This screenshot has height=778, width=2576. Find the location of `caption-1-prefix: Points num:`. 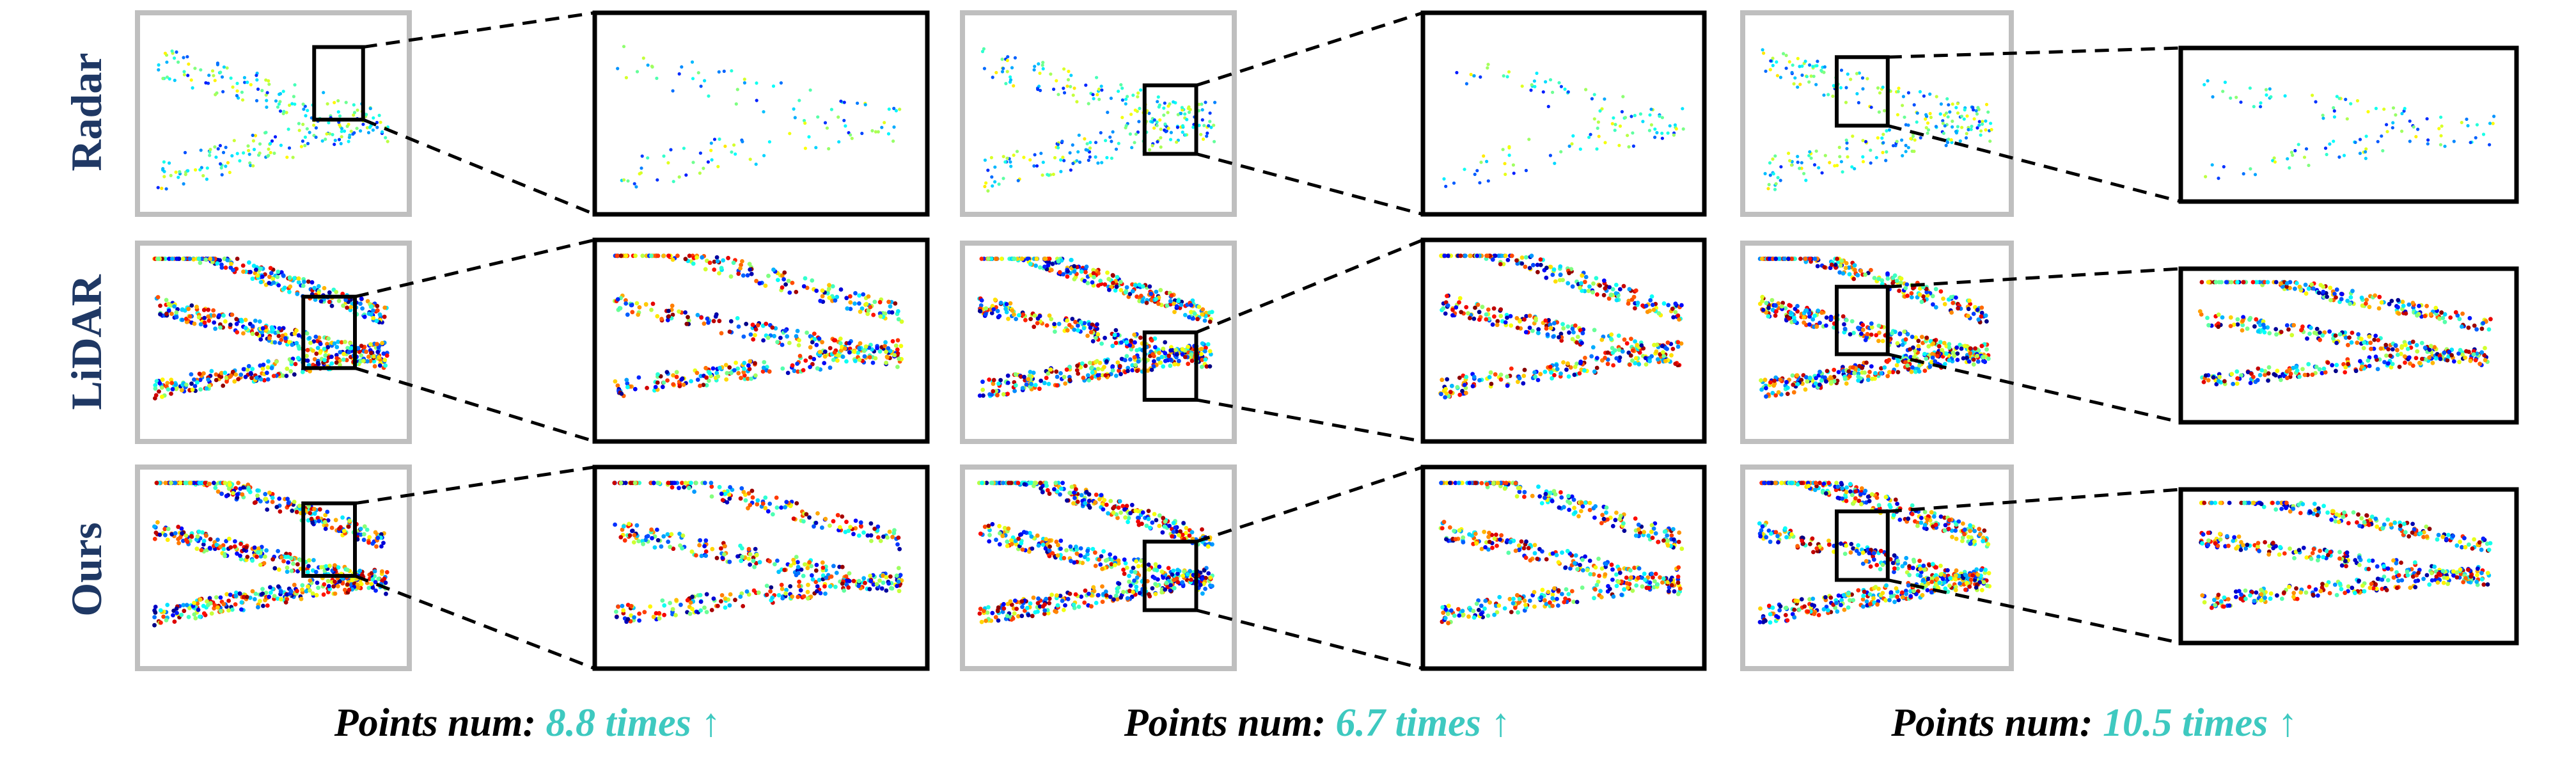

caption-1-prefix: Points num: is located at coordinates (435, 723).